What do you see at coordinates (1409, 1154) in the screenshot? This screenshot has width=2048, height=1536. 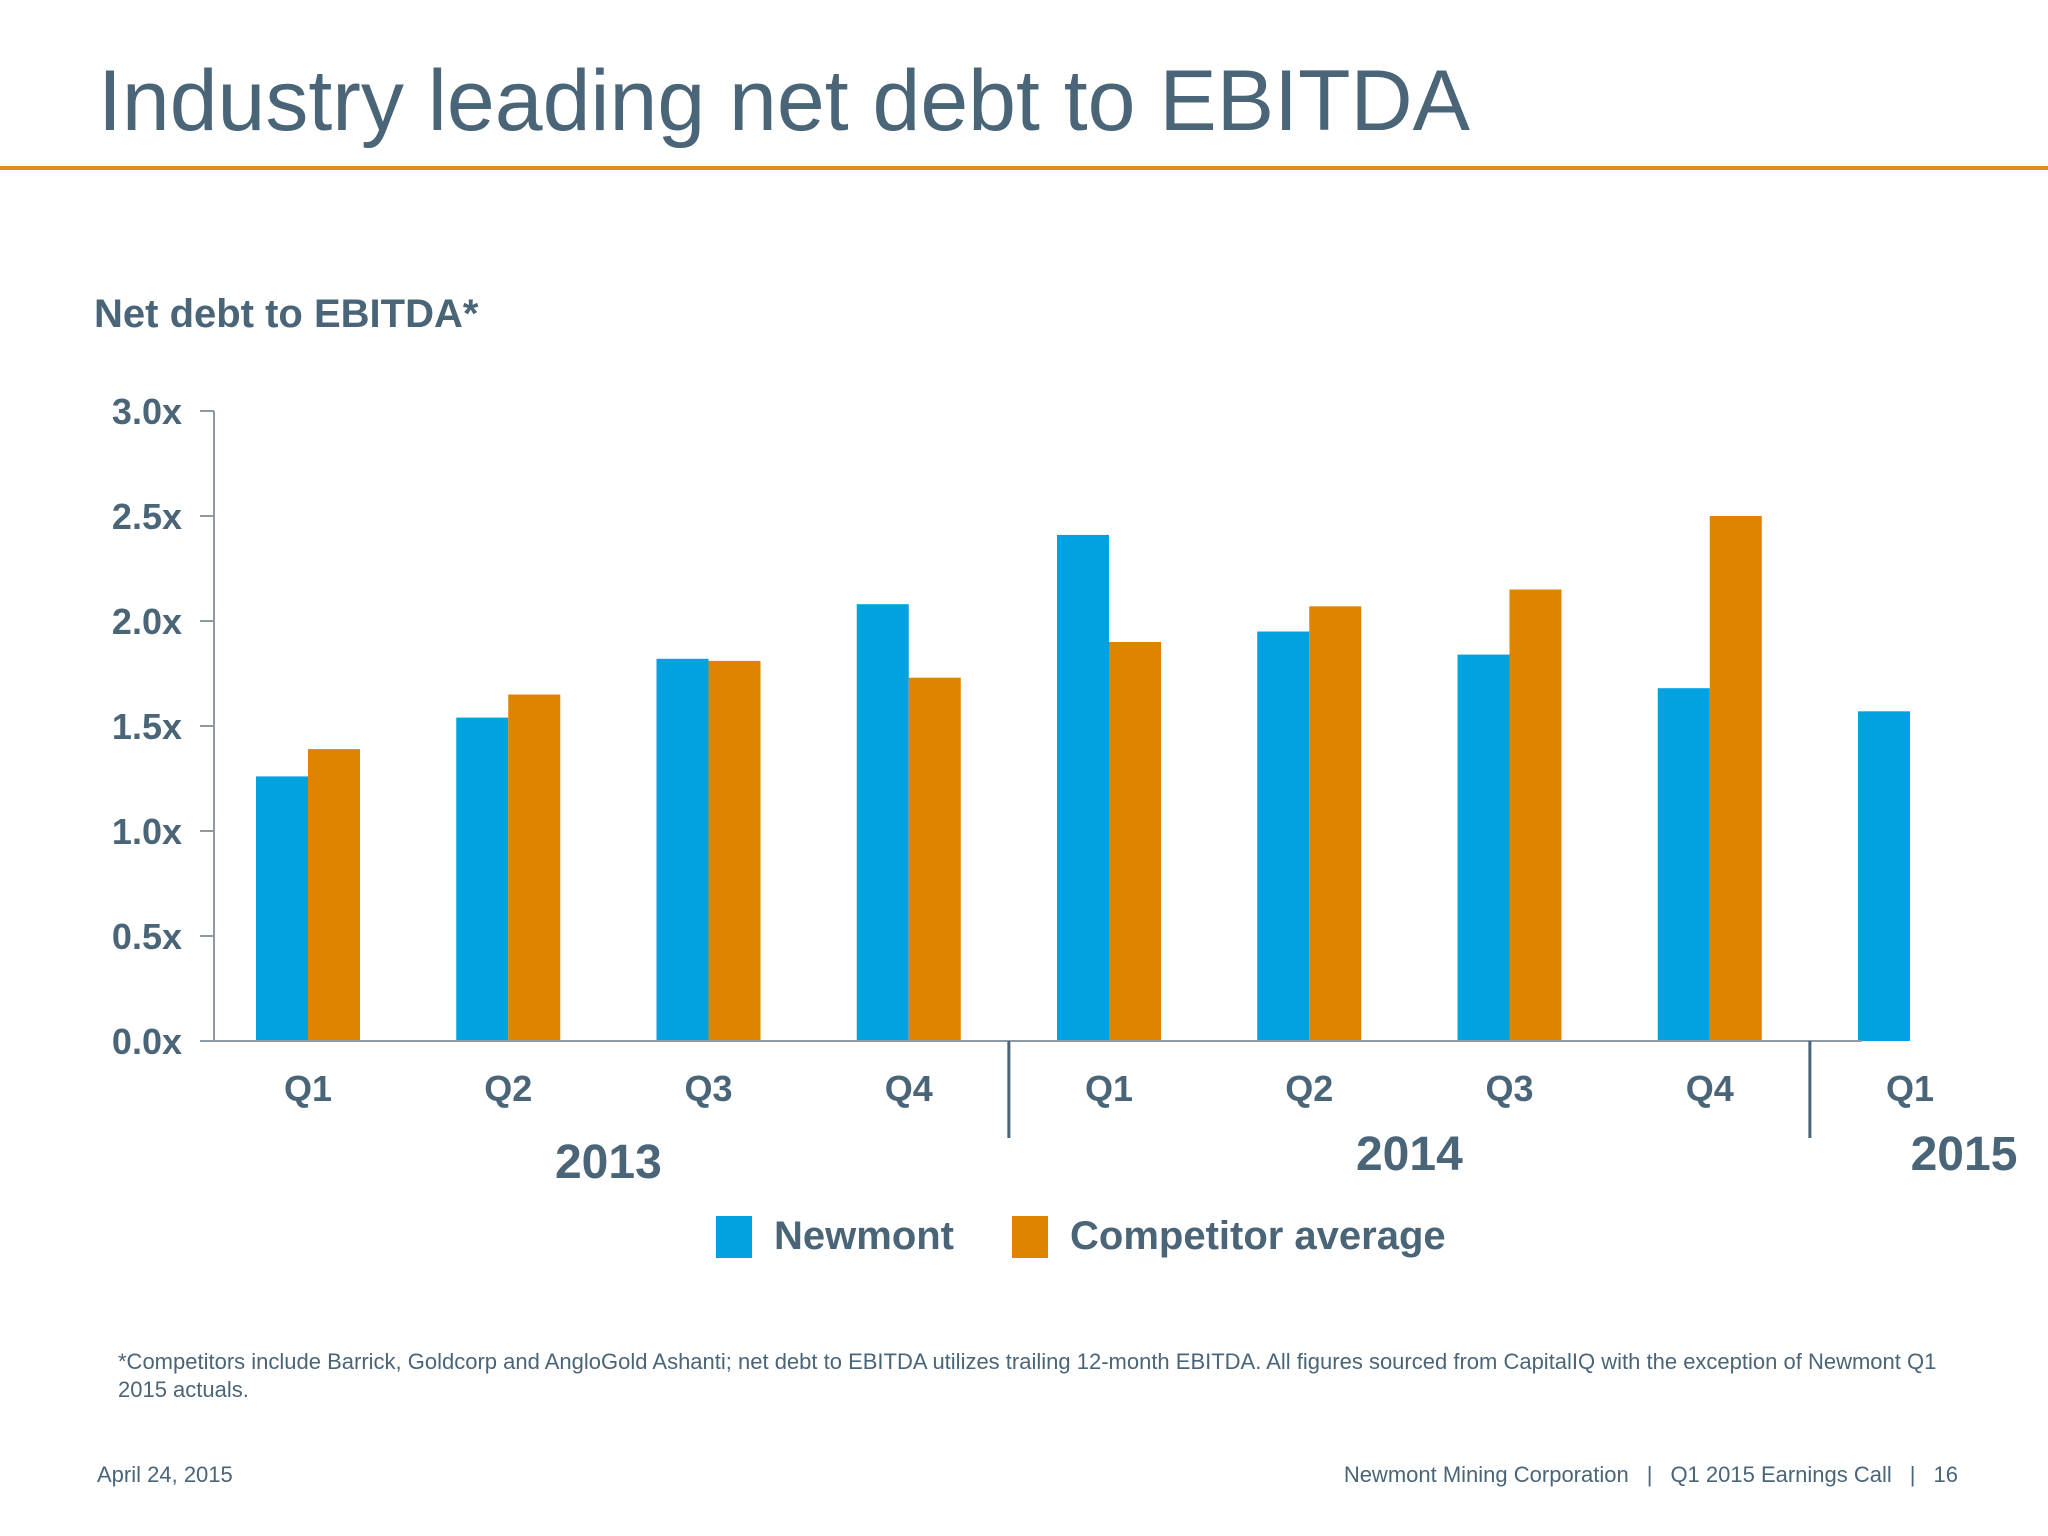 I see `year-label: 2014` at bounding box center [1409, 1154].